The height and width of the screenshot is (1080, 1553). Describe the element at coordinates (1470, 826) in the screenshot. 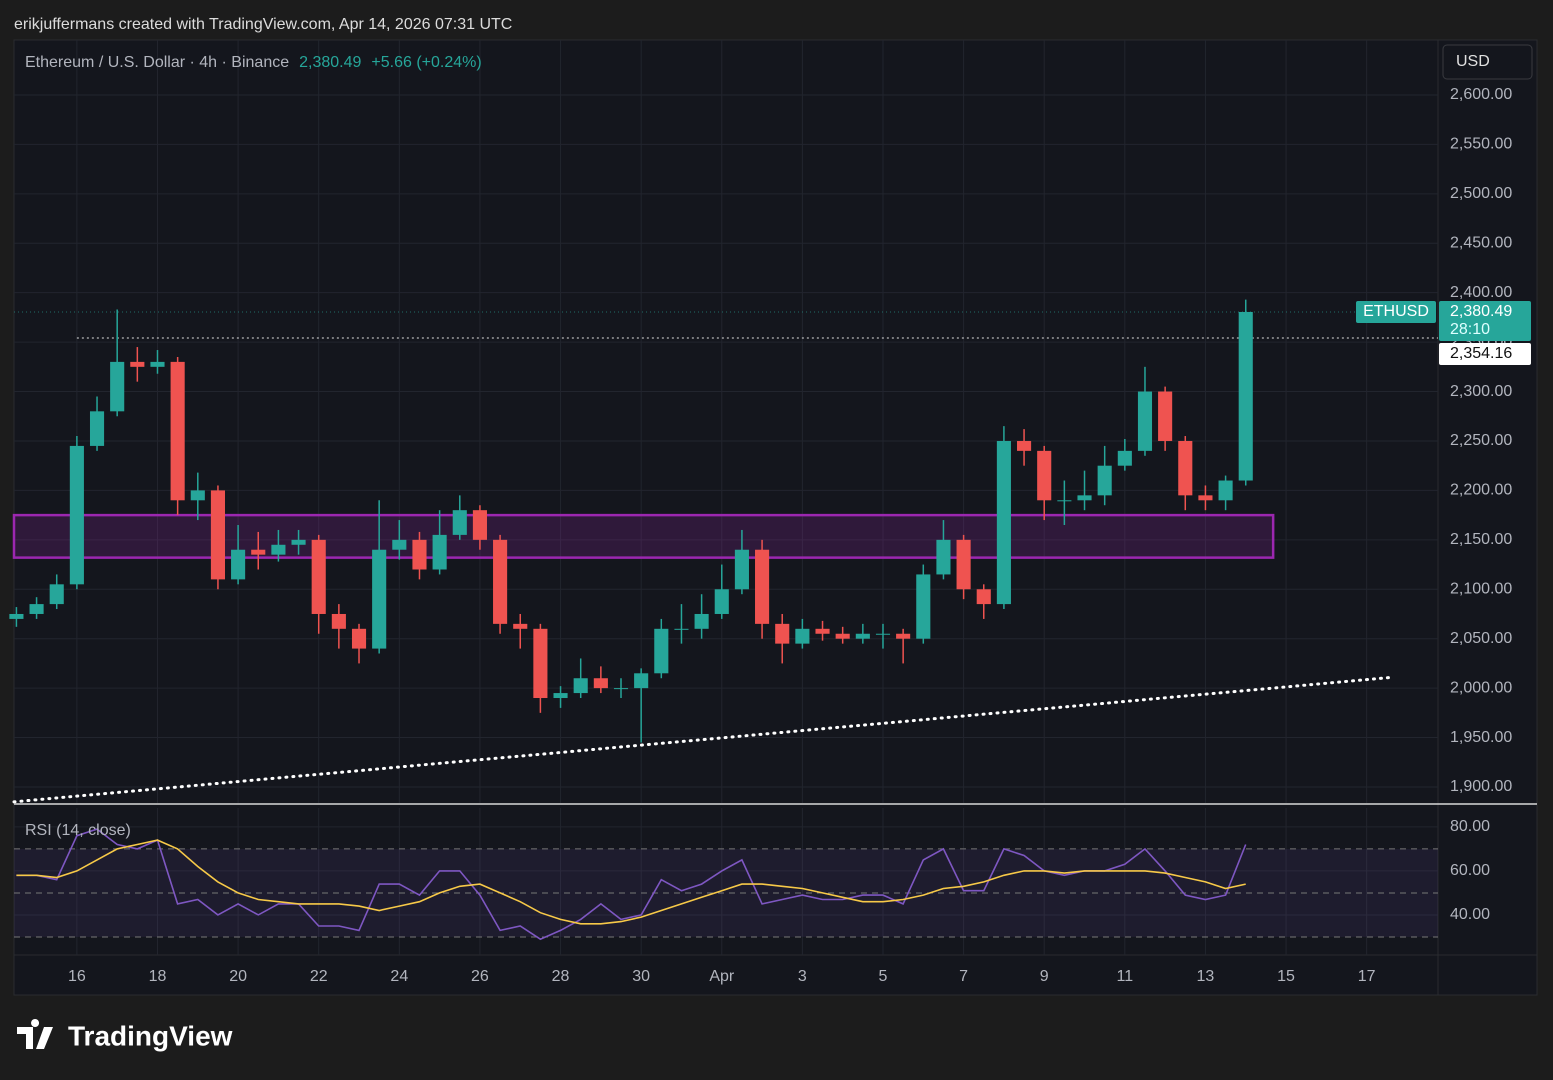

I see `y-tick-label: 80.00` at that location.